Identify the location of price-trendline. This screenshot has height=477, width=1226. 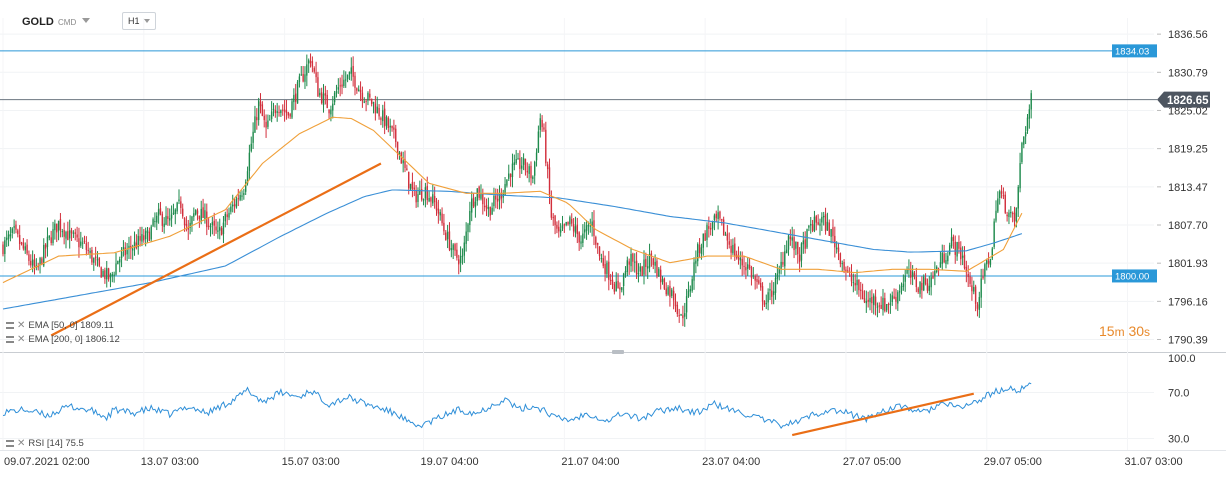
(216, 249).